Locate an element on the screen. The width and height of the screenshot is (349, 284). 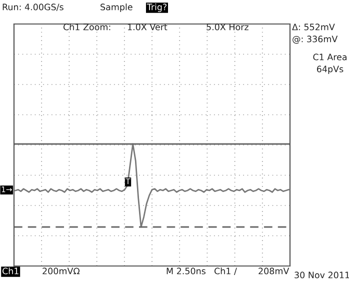
text: 1.0X Vert is located at coordinates (148, 27).